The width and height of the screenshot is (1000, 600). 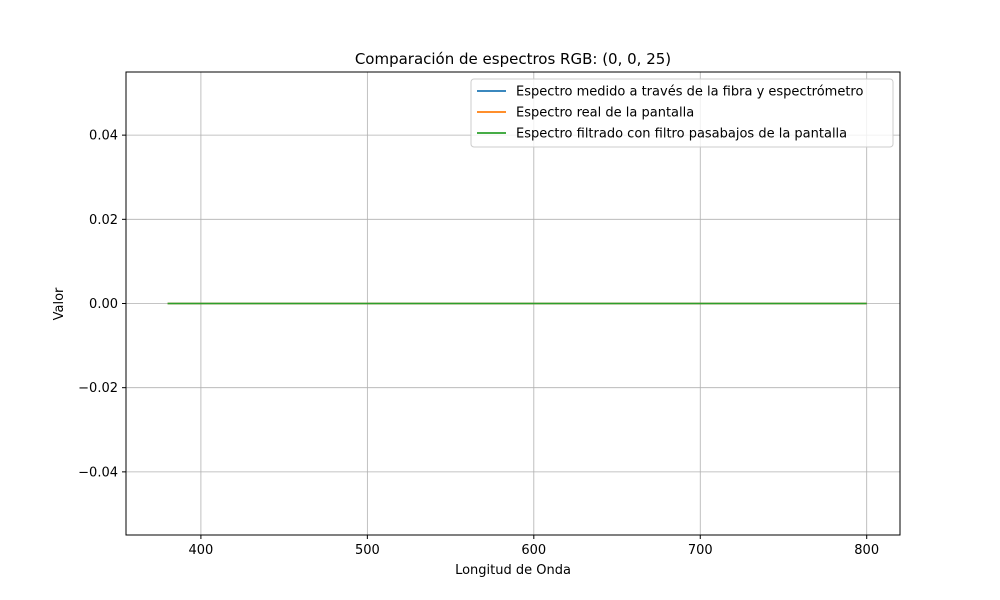 What do you see at coordinates (533, 550) in the screenshot?
I see `x-tick-label: 600` at bounding box center [533, 550].